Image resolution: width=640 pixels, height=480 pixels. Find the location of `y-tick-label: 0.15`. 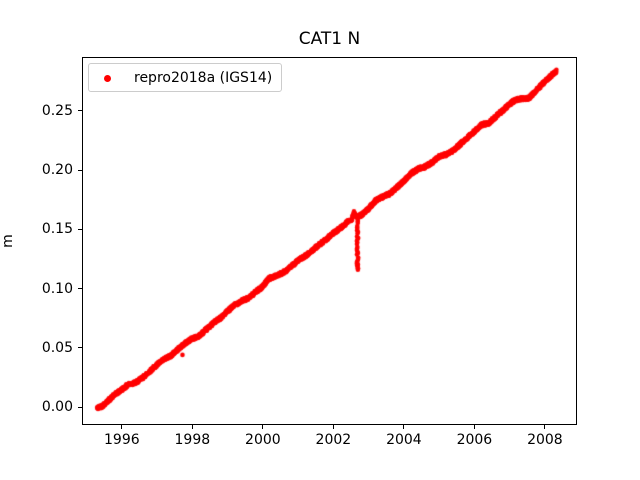

y-tick-label: 0.15 is located at coordinates (57, 229).